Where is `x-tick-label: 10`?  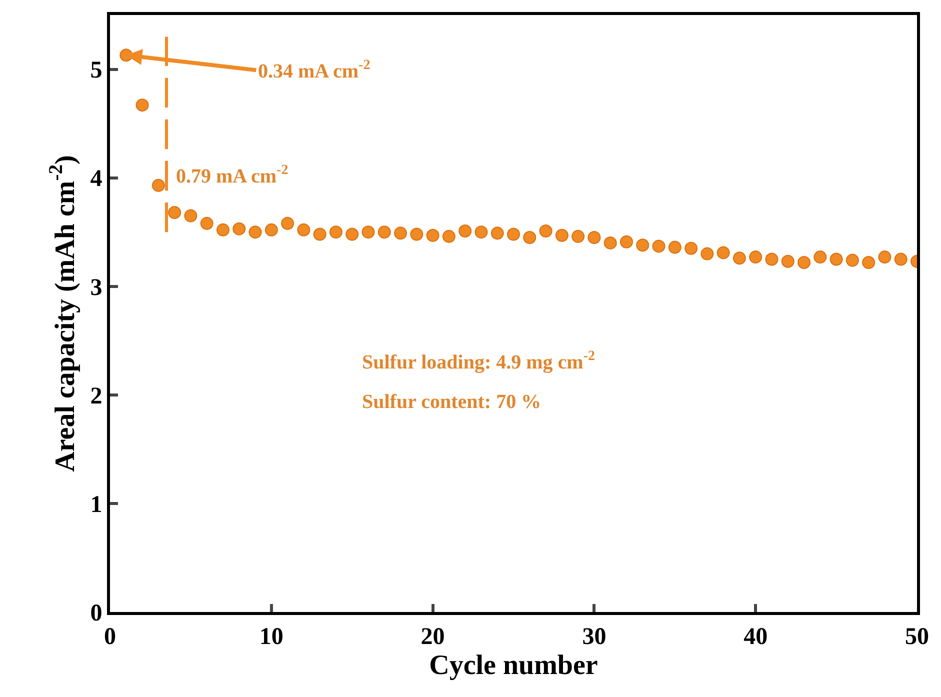
x-tick-label: 10 is located at coordinates (271, 637).